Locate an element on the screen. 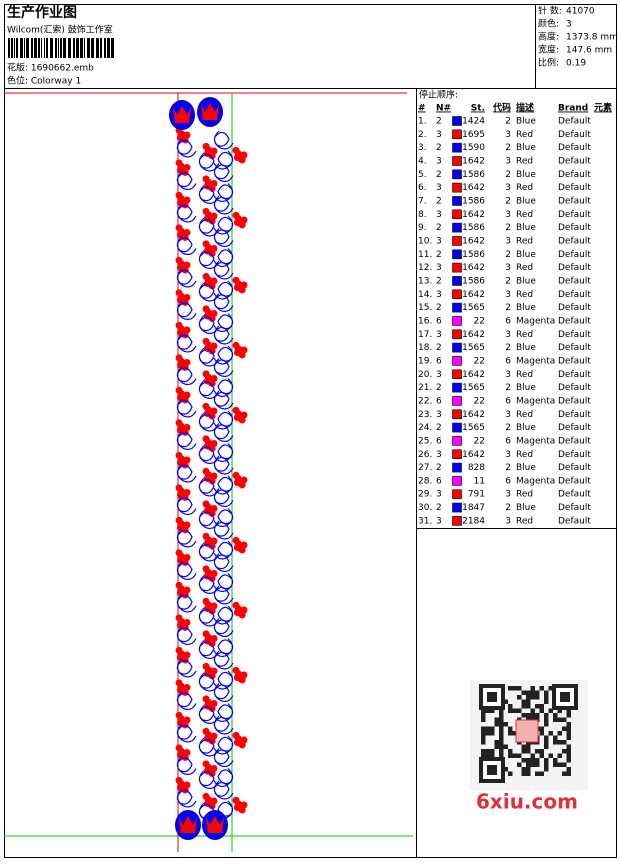 The width and height of the screenshot is (620, 865). red-tulip is located at coordinates (188, 824).